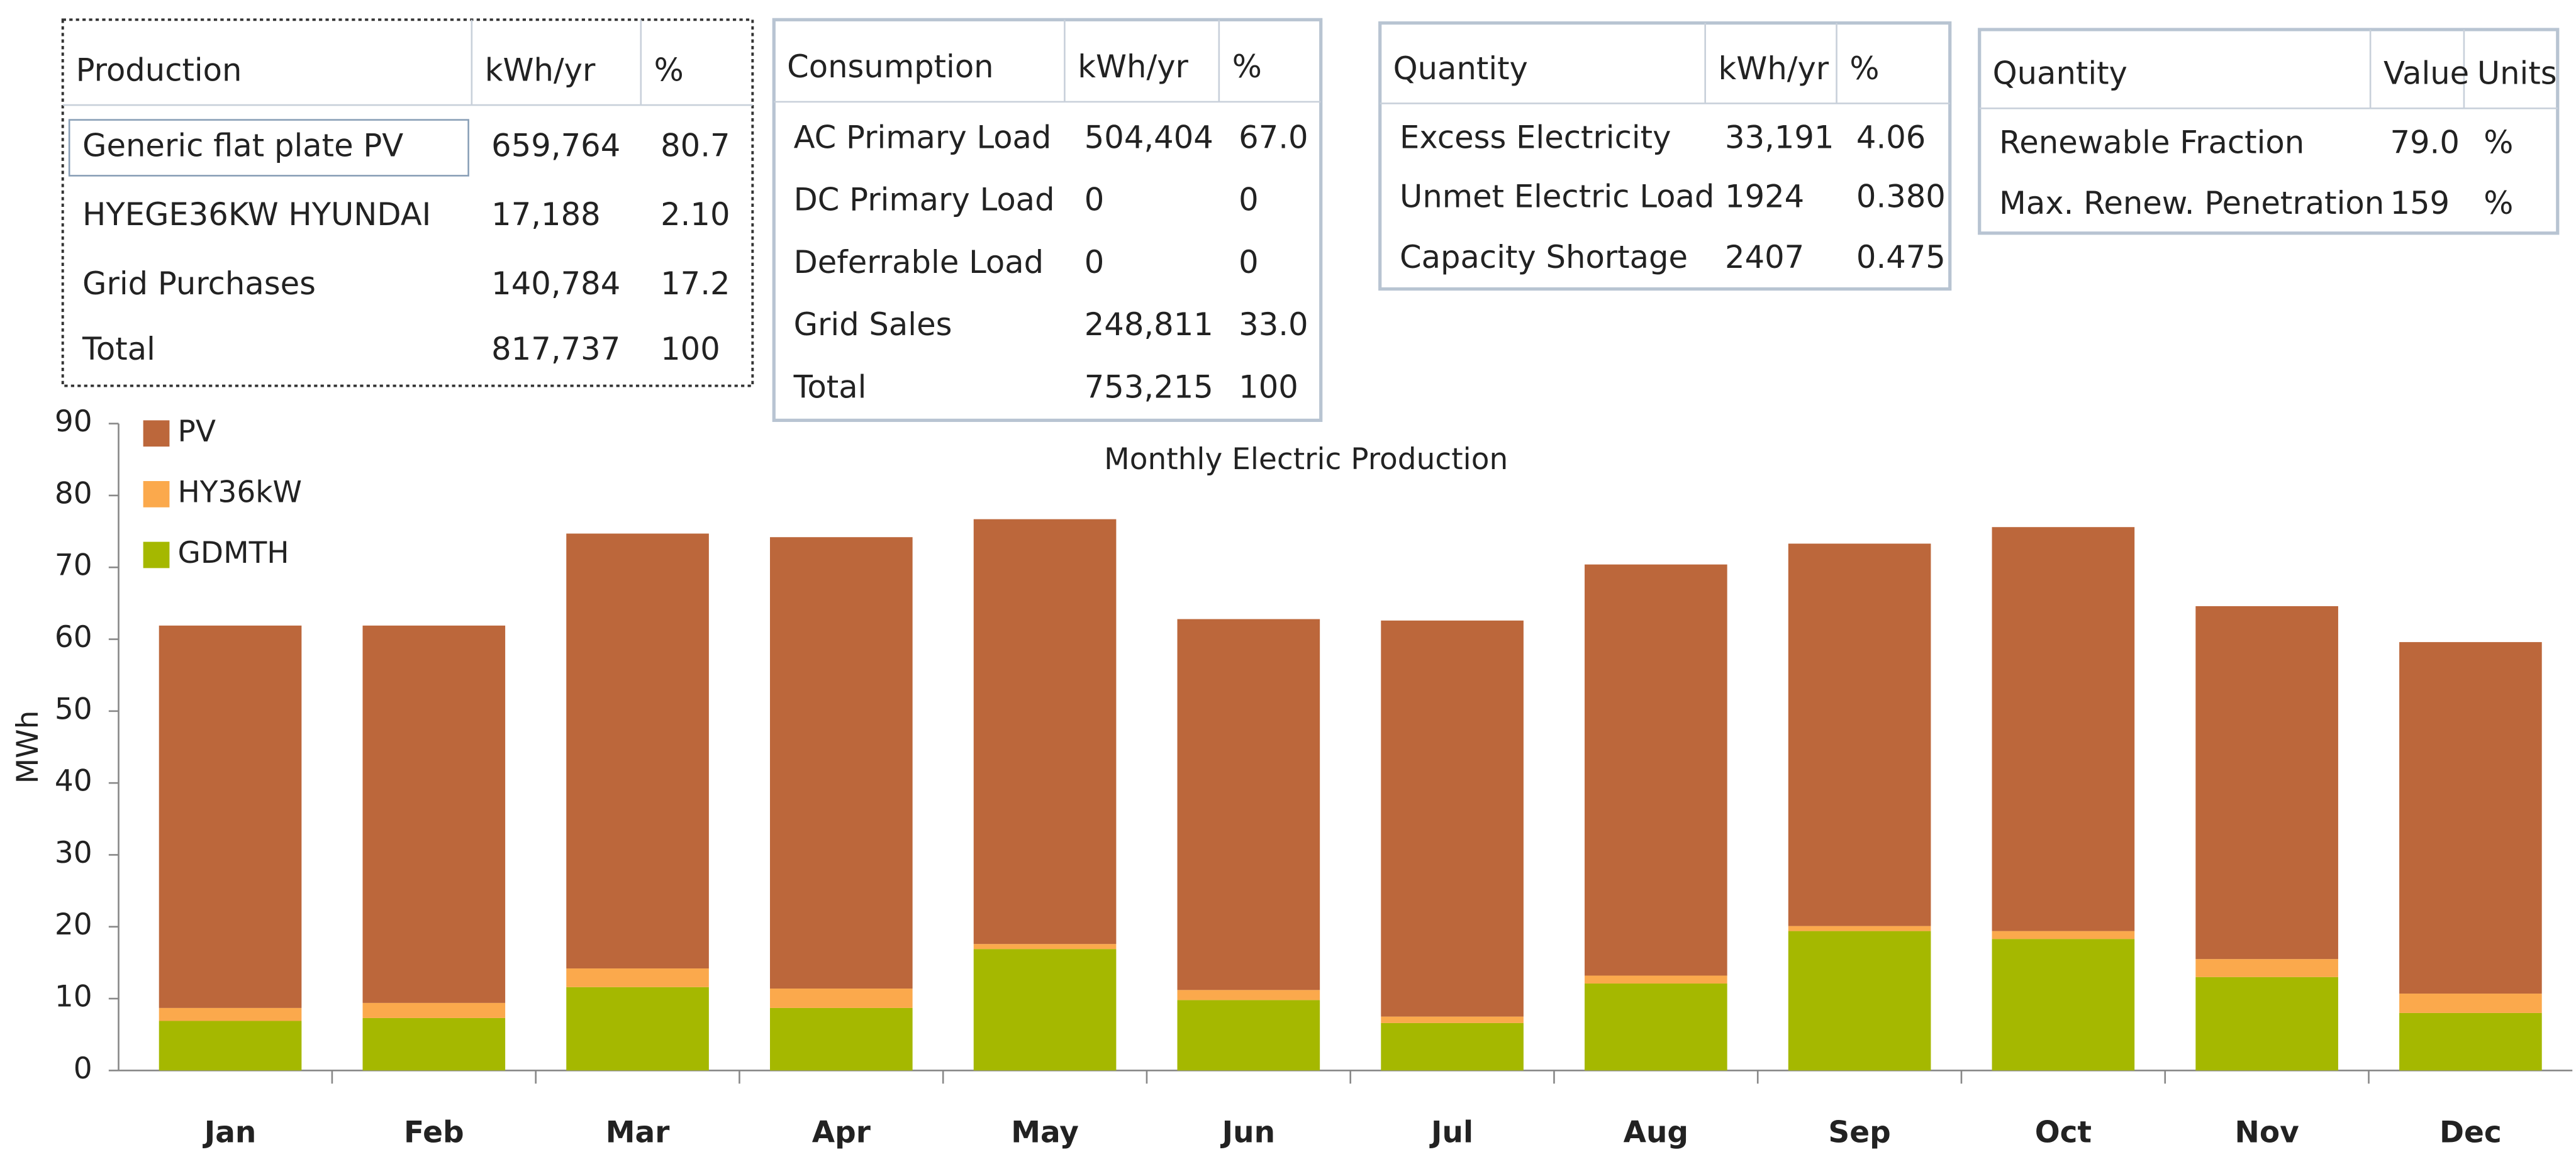 The width and height of the screenshot is (2576, 1169). Describe the element at coordinates (1656, 1133) in the screenshot. I see `x-tick-label: Aug` at that location.